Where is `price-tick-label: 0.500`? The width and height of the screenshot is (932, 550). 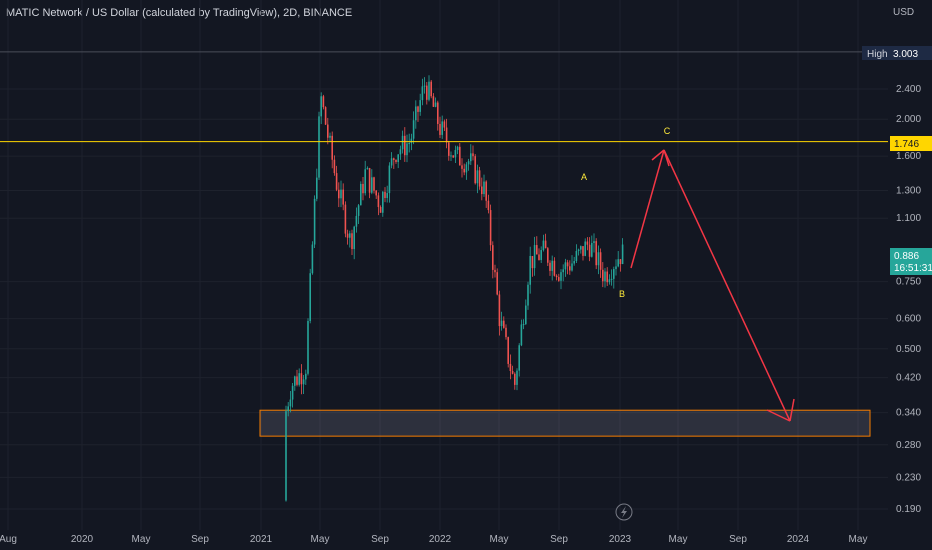 price-tick-label: 0.500 is located at coordinates (908, 349).